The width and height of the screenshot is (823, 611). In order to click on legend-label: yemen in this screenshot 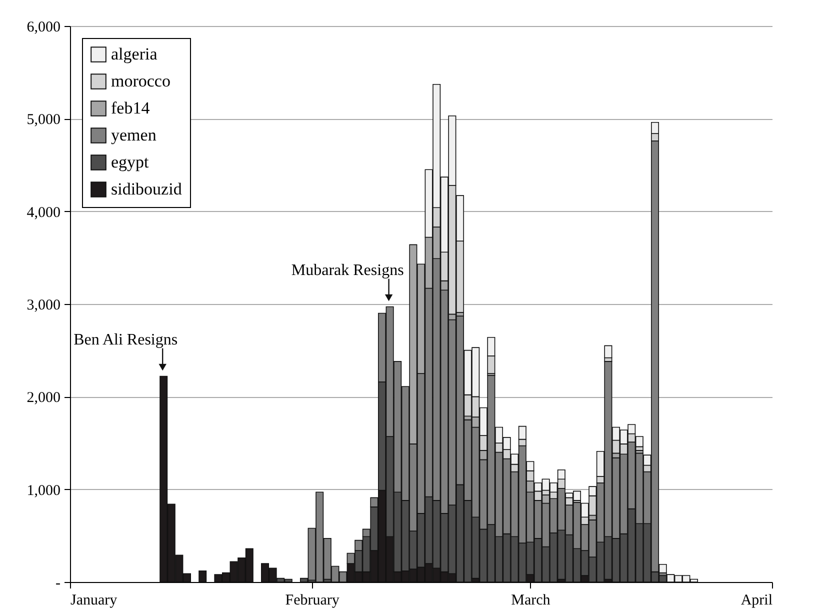, I will do `click(134, 135)`.